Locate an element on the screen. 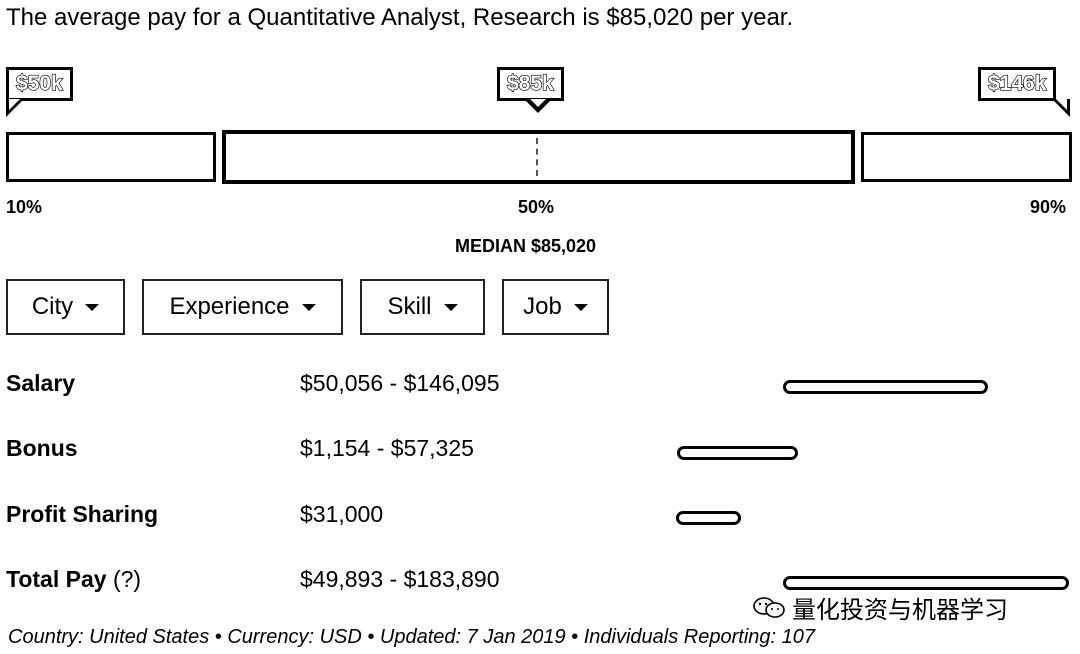 This screenshot has width=1080, height=654. bonus-range-bar is located at coordinates (737, 453).